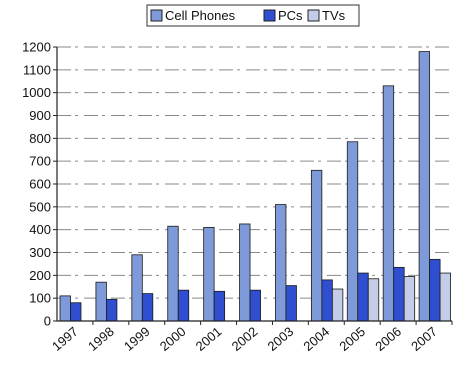  What do you see at coordinates (101, 301) in the screenshot?
I see `bar-cell-phones-1998` at bounding box center [101, 301].